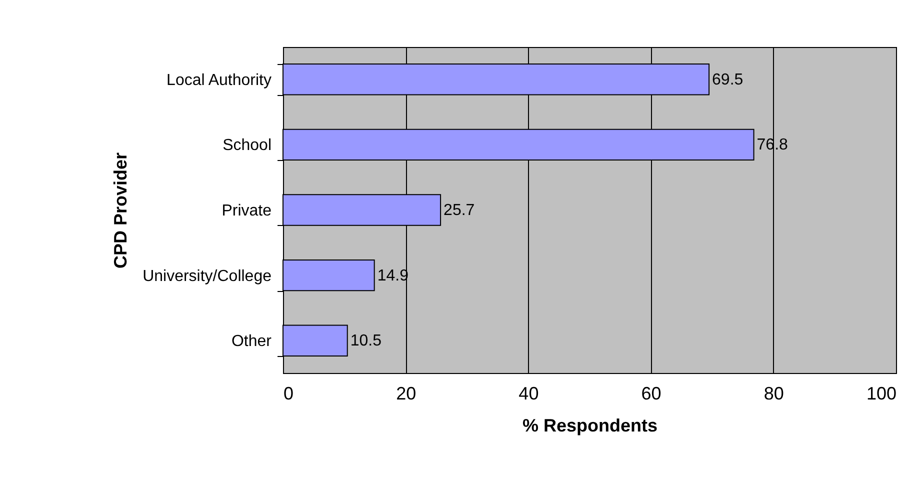  What do you see at coordinates (120, 210) in the screenshot?
I see `y-axis-title: CPD Provider` at bounding box center [120, 210].